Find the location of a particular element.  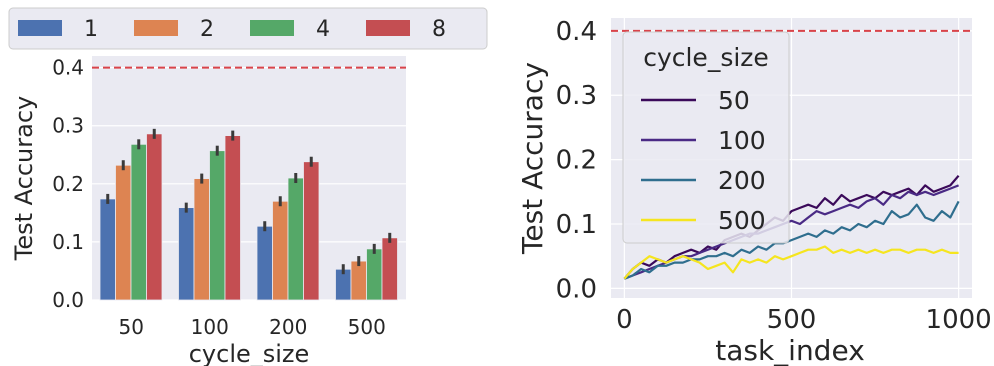

legend-label-1: 1 is located at coordinates (91, 29).